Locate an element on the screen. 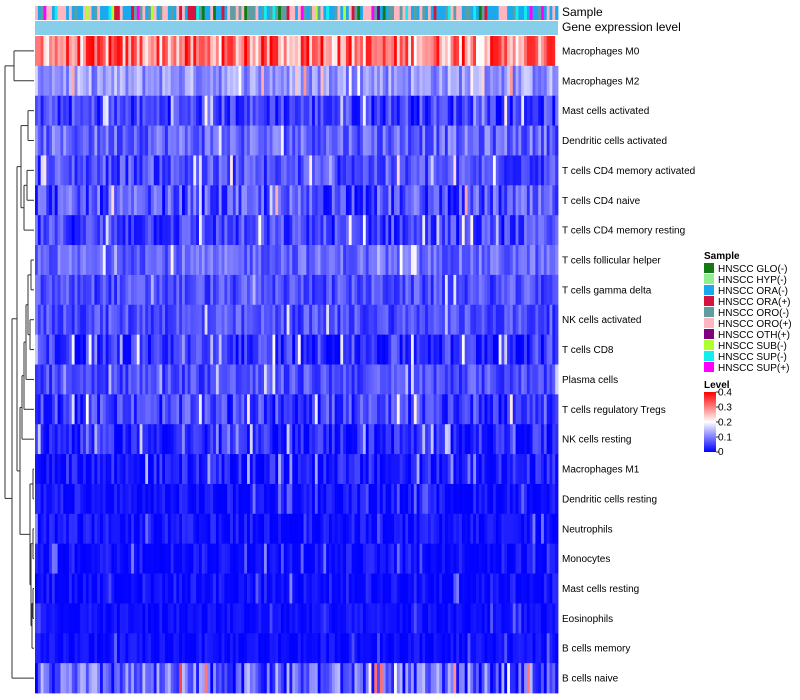 The width and height of the screenshot is (800, 700). row-label: T cells CD4 memory activated is located at coordinates (628, 171).